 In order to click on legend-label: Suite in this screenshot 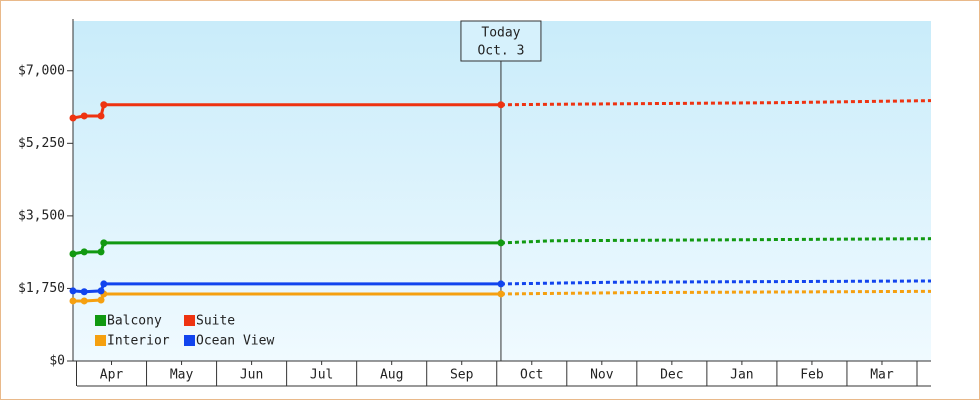, I will do `click(215, 321)`.